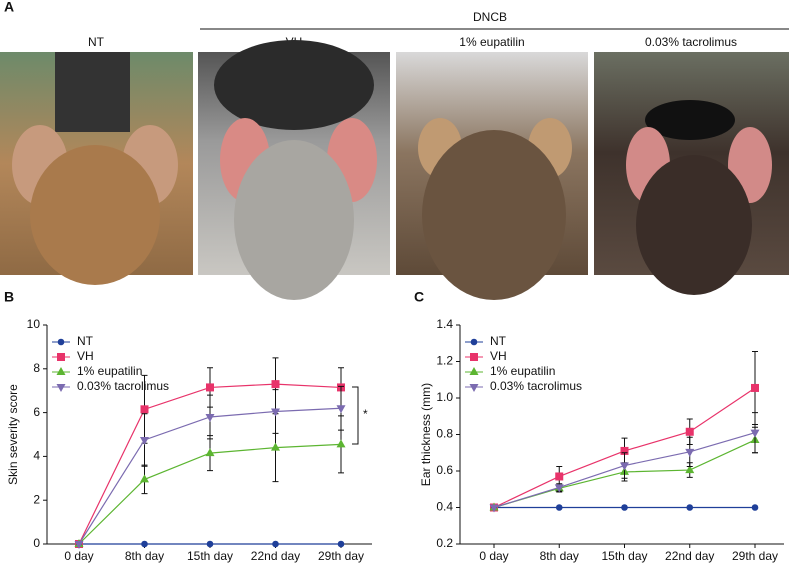 This screenshot has height=570, width=789. I want to click on y-tick-label: 0.6, so click(444, 470).